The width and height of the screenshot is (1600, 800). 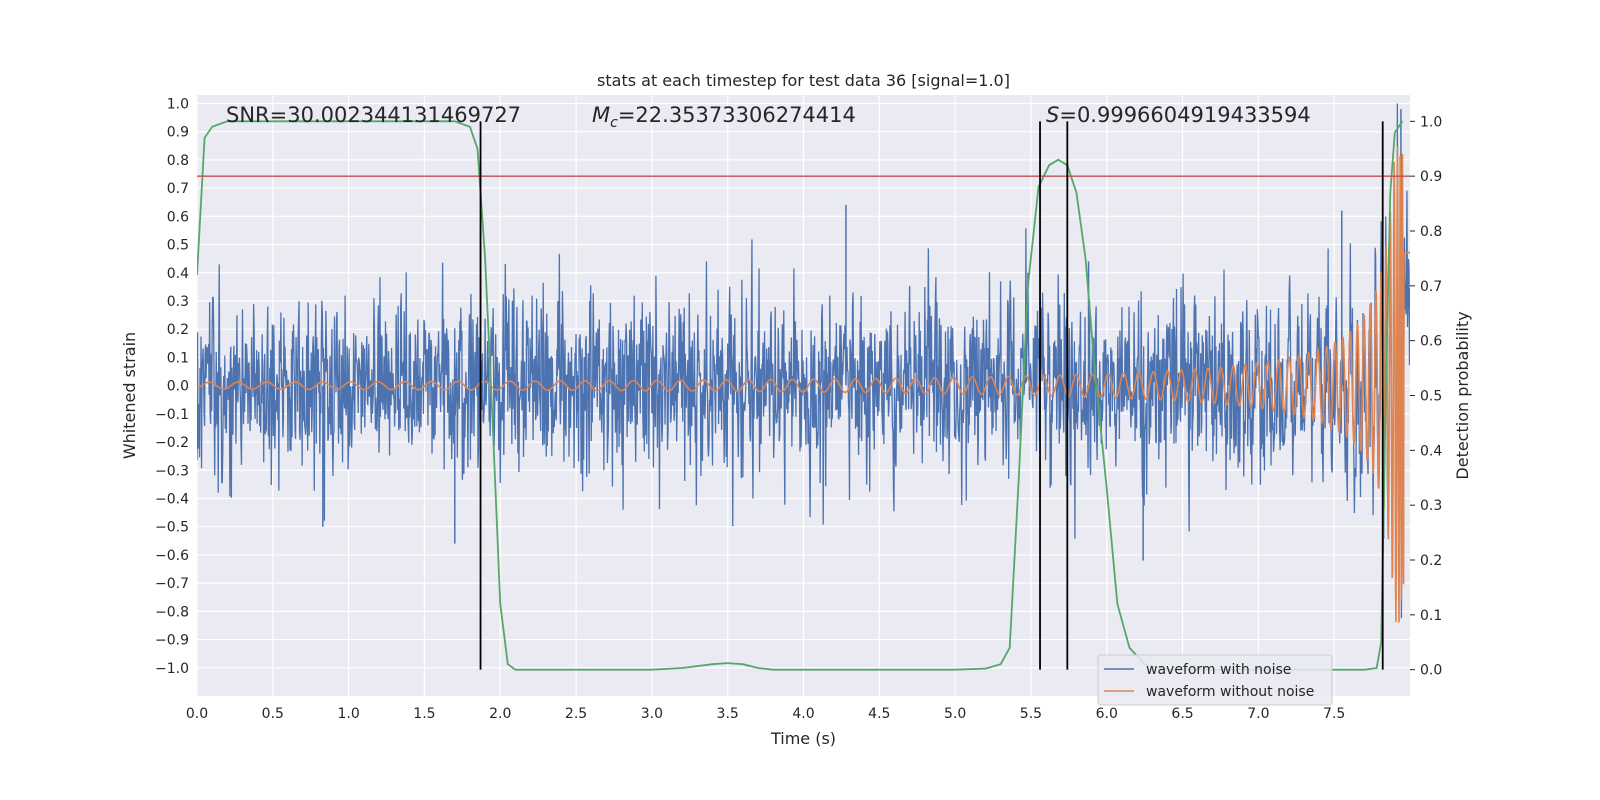 What do you see at coordinates (1431, 397) in the screenshot?
I see `y2-tick-label: 0.5` at bounding box center [1431, 397].